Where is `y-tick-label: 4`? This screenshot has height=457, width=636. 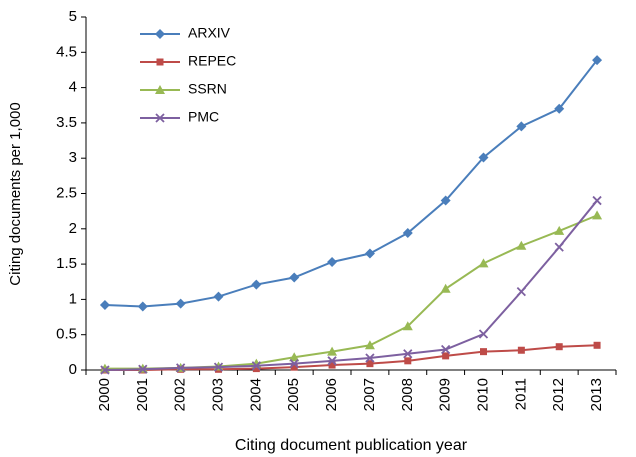 y-tick-label: 4 is located at coordinates (73, 87).